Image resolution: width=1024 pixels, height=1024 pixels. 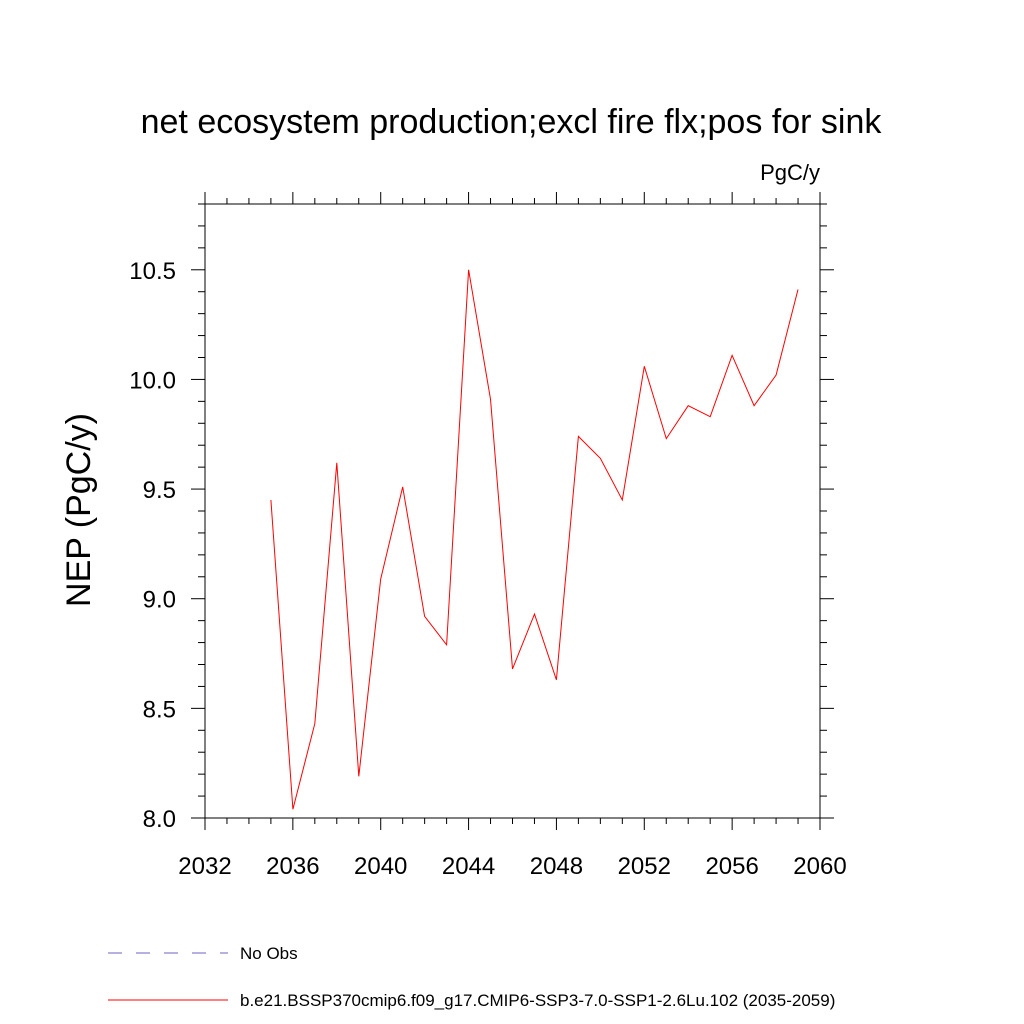 What do you see at coordinates (468, 866) in the screenshot?
I see `x-tick-label: 2044` at bounding box center [468, 866].